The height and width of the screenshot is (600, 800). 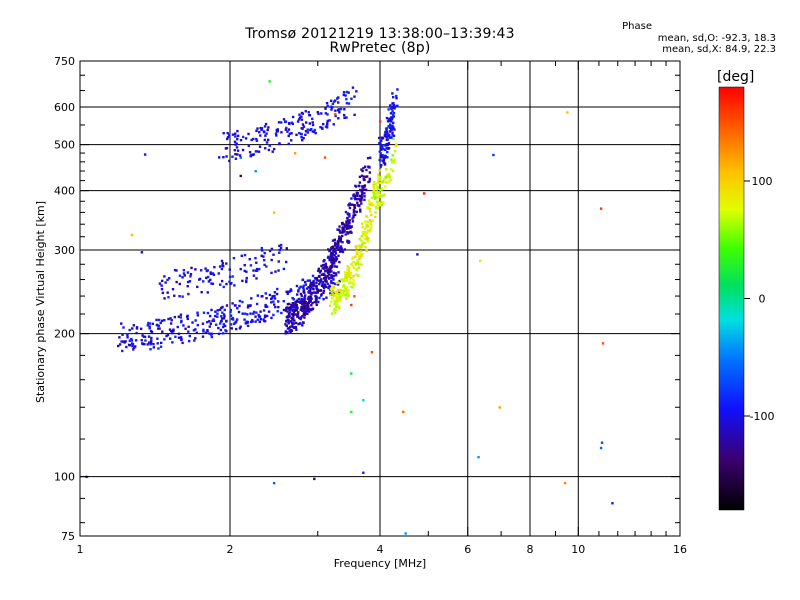 I want to click on x-tick-label: 10, so click(x=578, y=549).